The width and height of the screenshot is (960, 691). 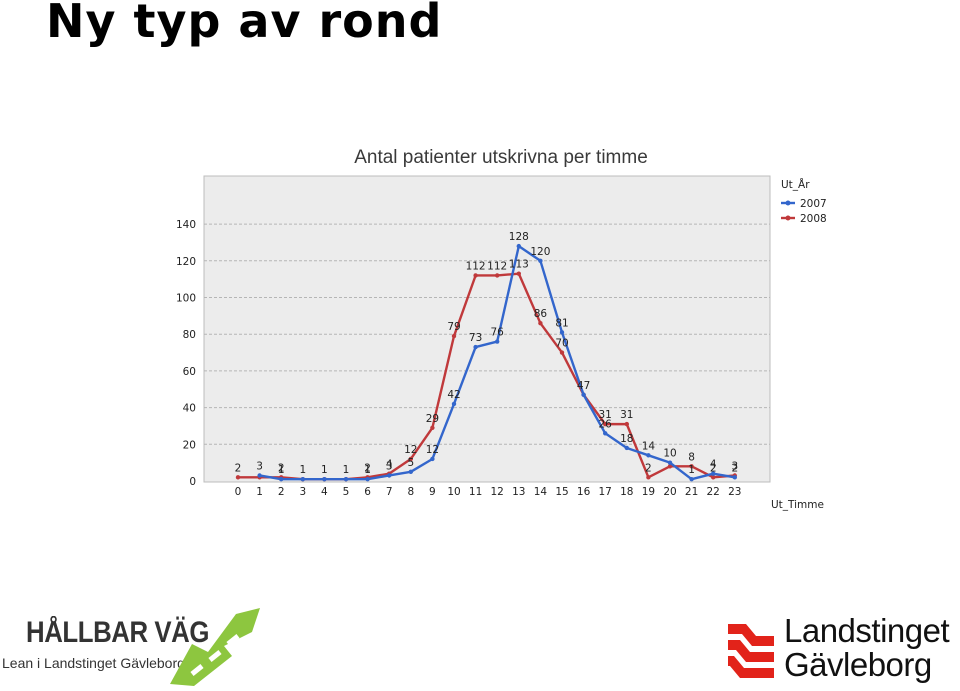 What do you see at coordinates (713, 492) in the screenshot?
I see `x-tick-label: 22` at bounding box center [713, 492].